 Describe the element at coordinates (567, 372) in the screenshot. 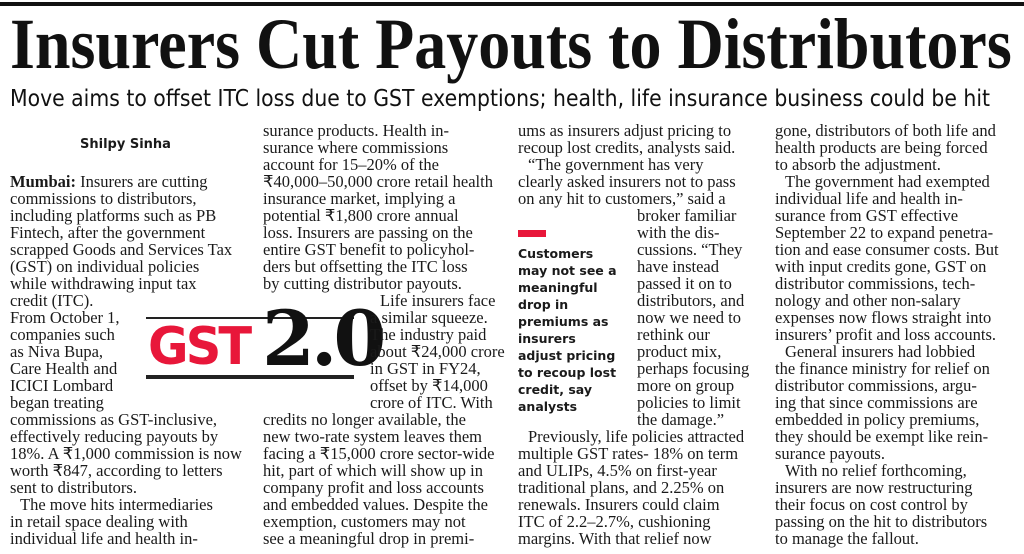

I see `pull-quote-line: to recoup lost` at that location.